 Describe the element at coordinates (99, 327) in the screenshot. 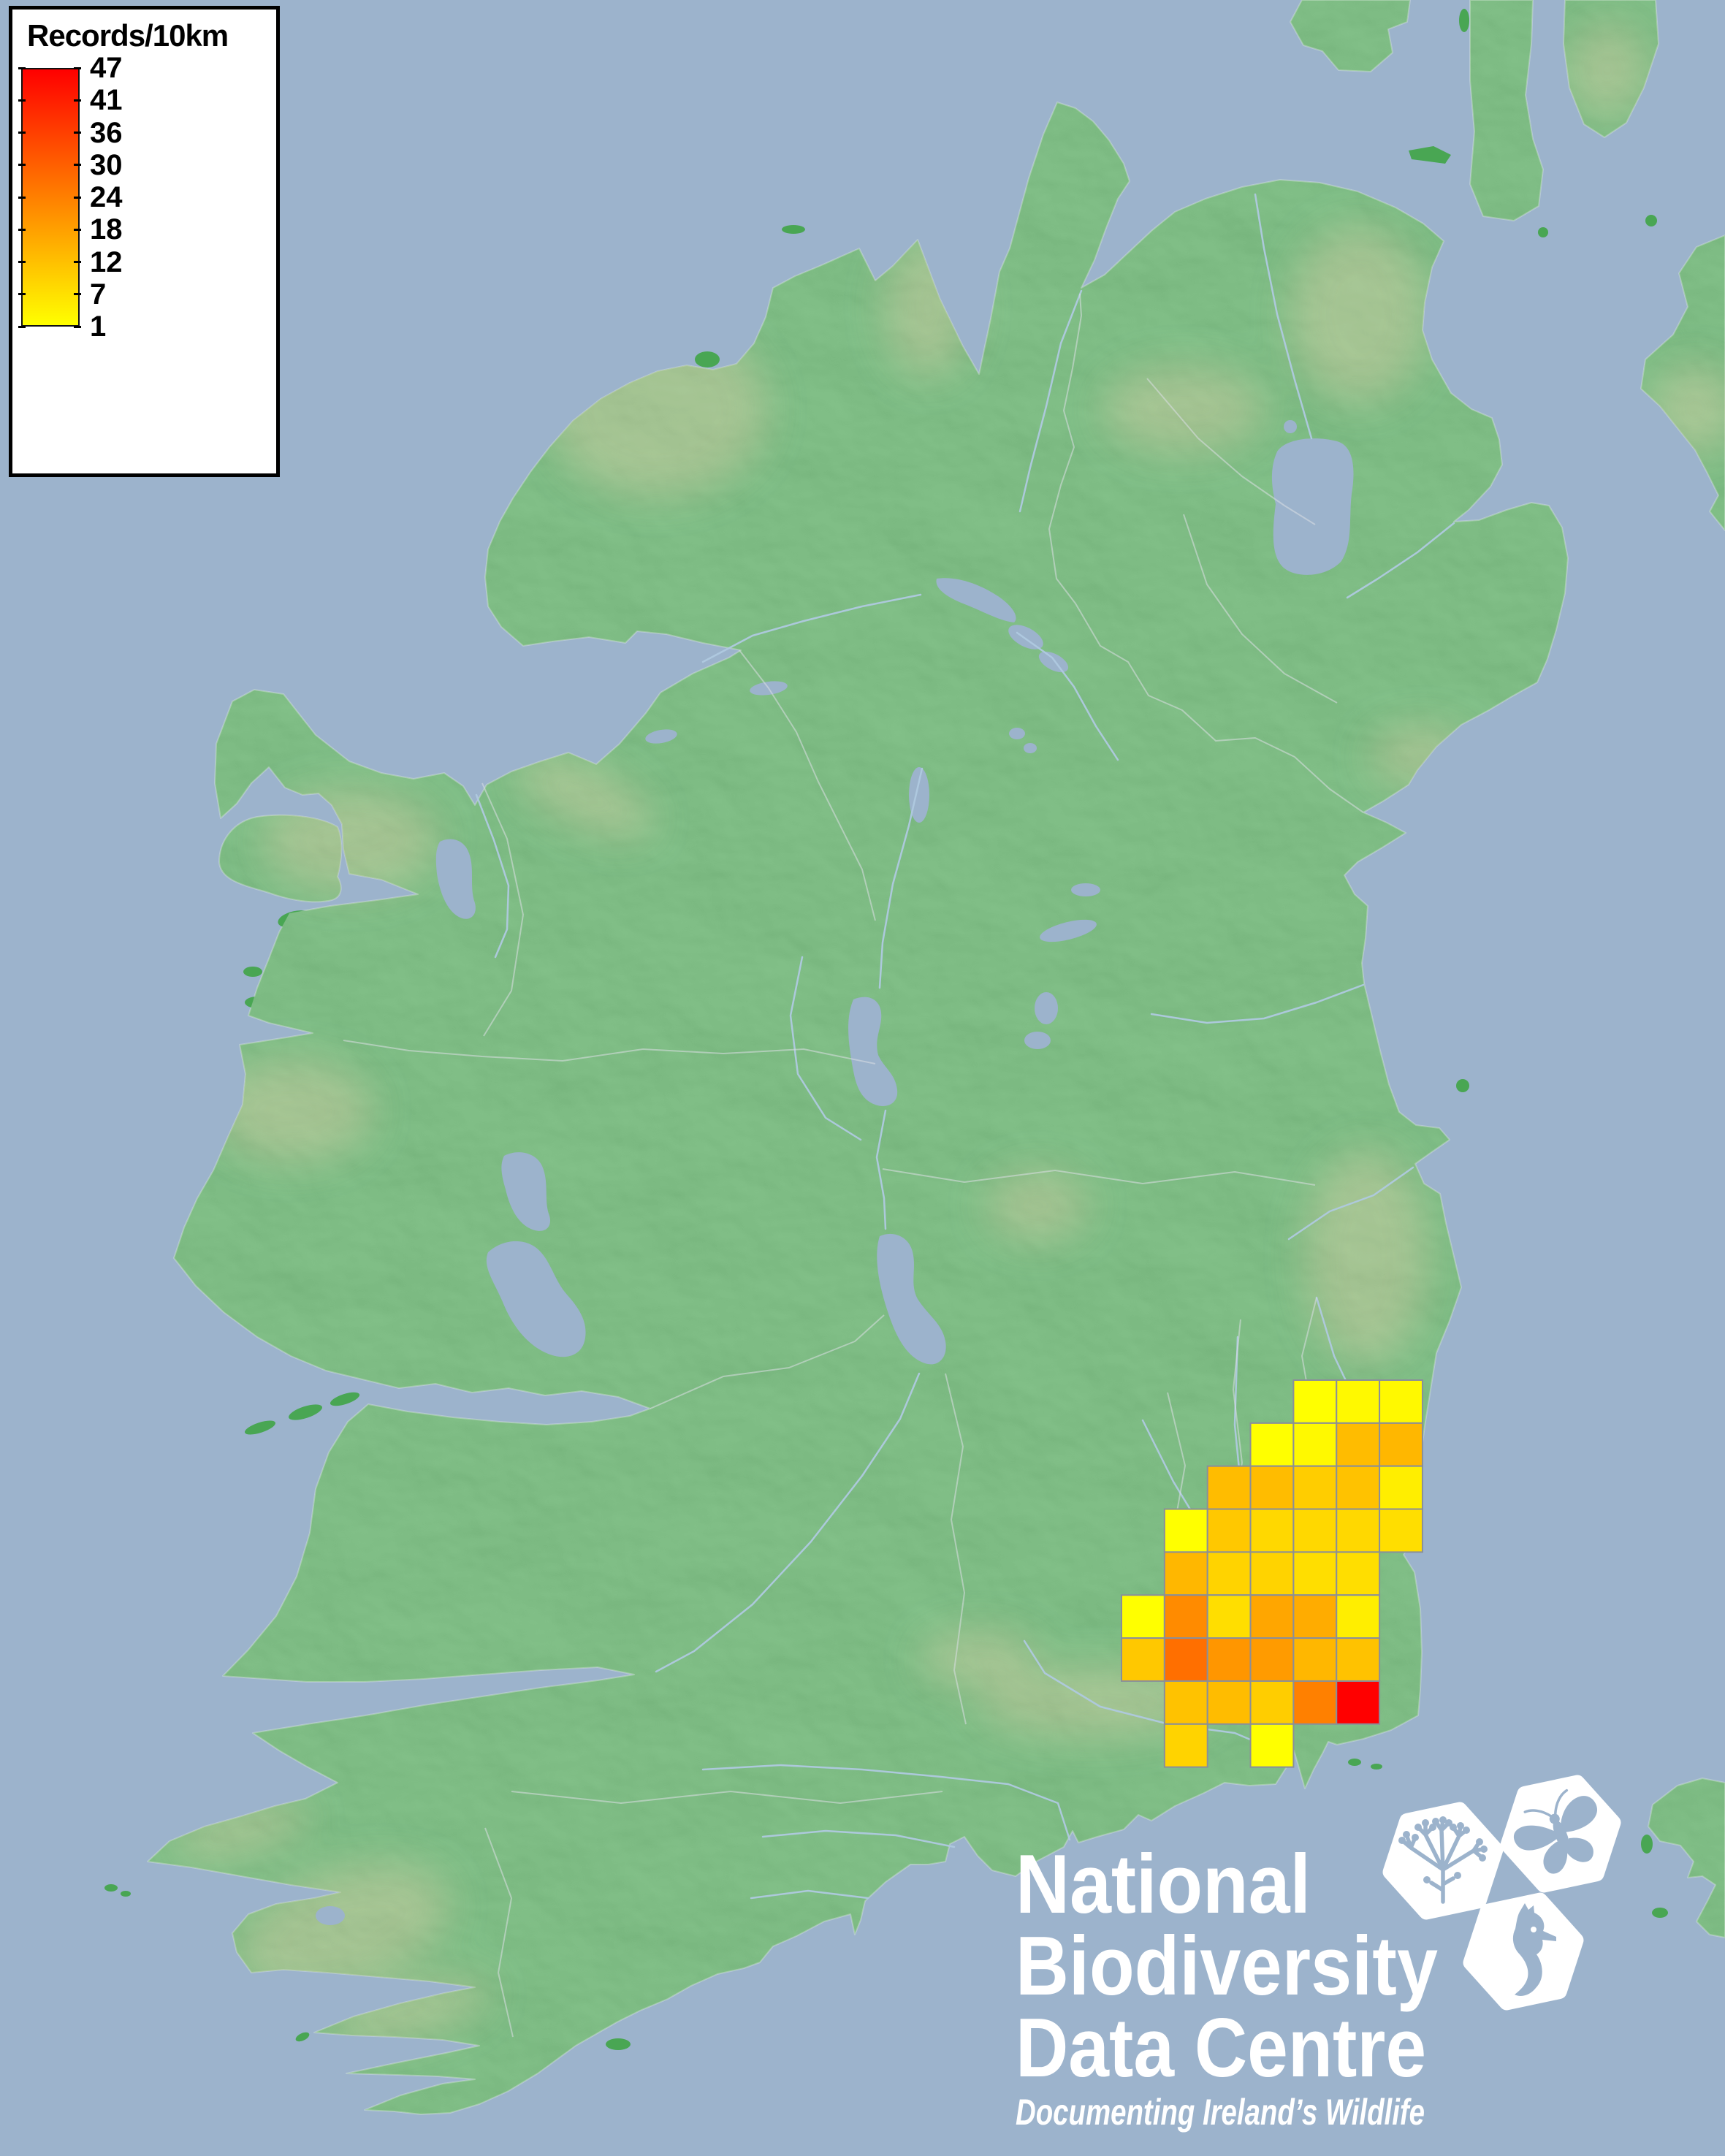

I see `legend-tick-label: 1` at that location.